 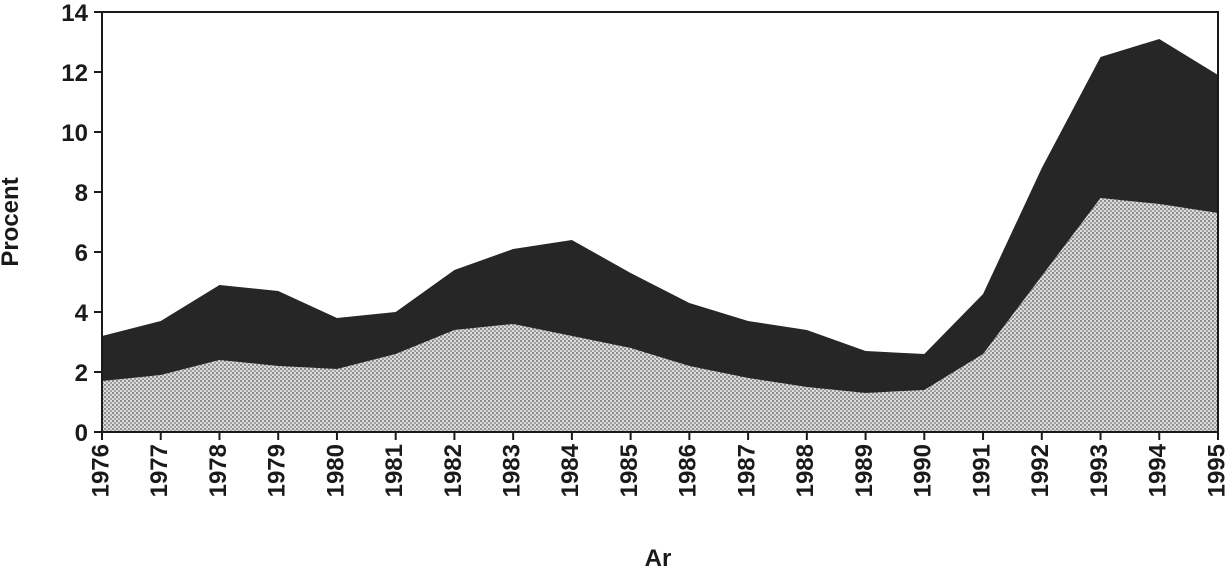 I want to click on x-tick-label: 1988, so click(x=805, y=470).